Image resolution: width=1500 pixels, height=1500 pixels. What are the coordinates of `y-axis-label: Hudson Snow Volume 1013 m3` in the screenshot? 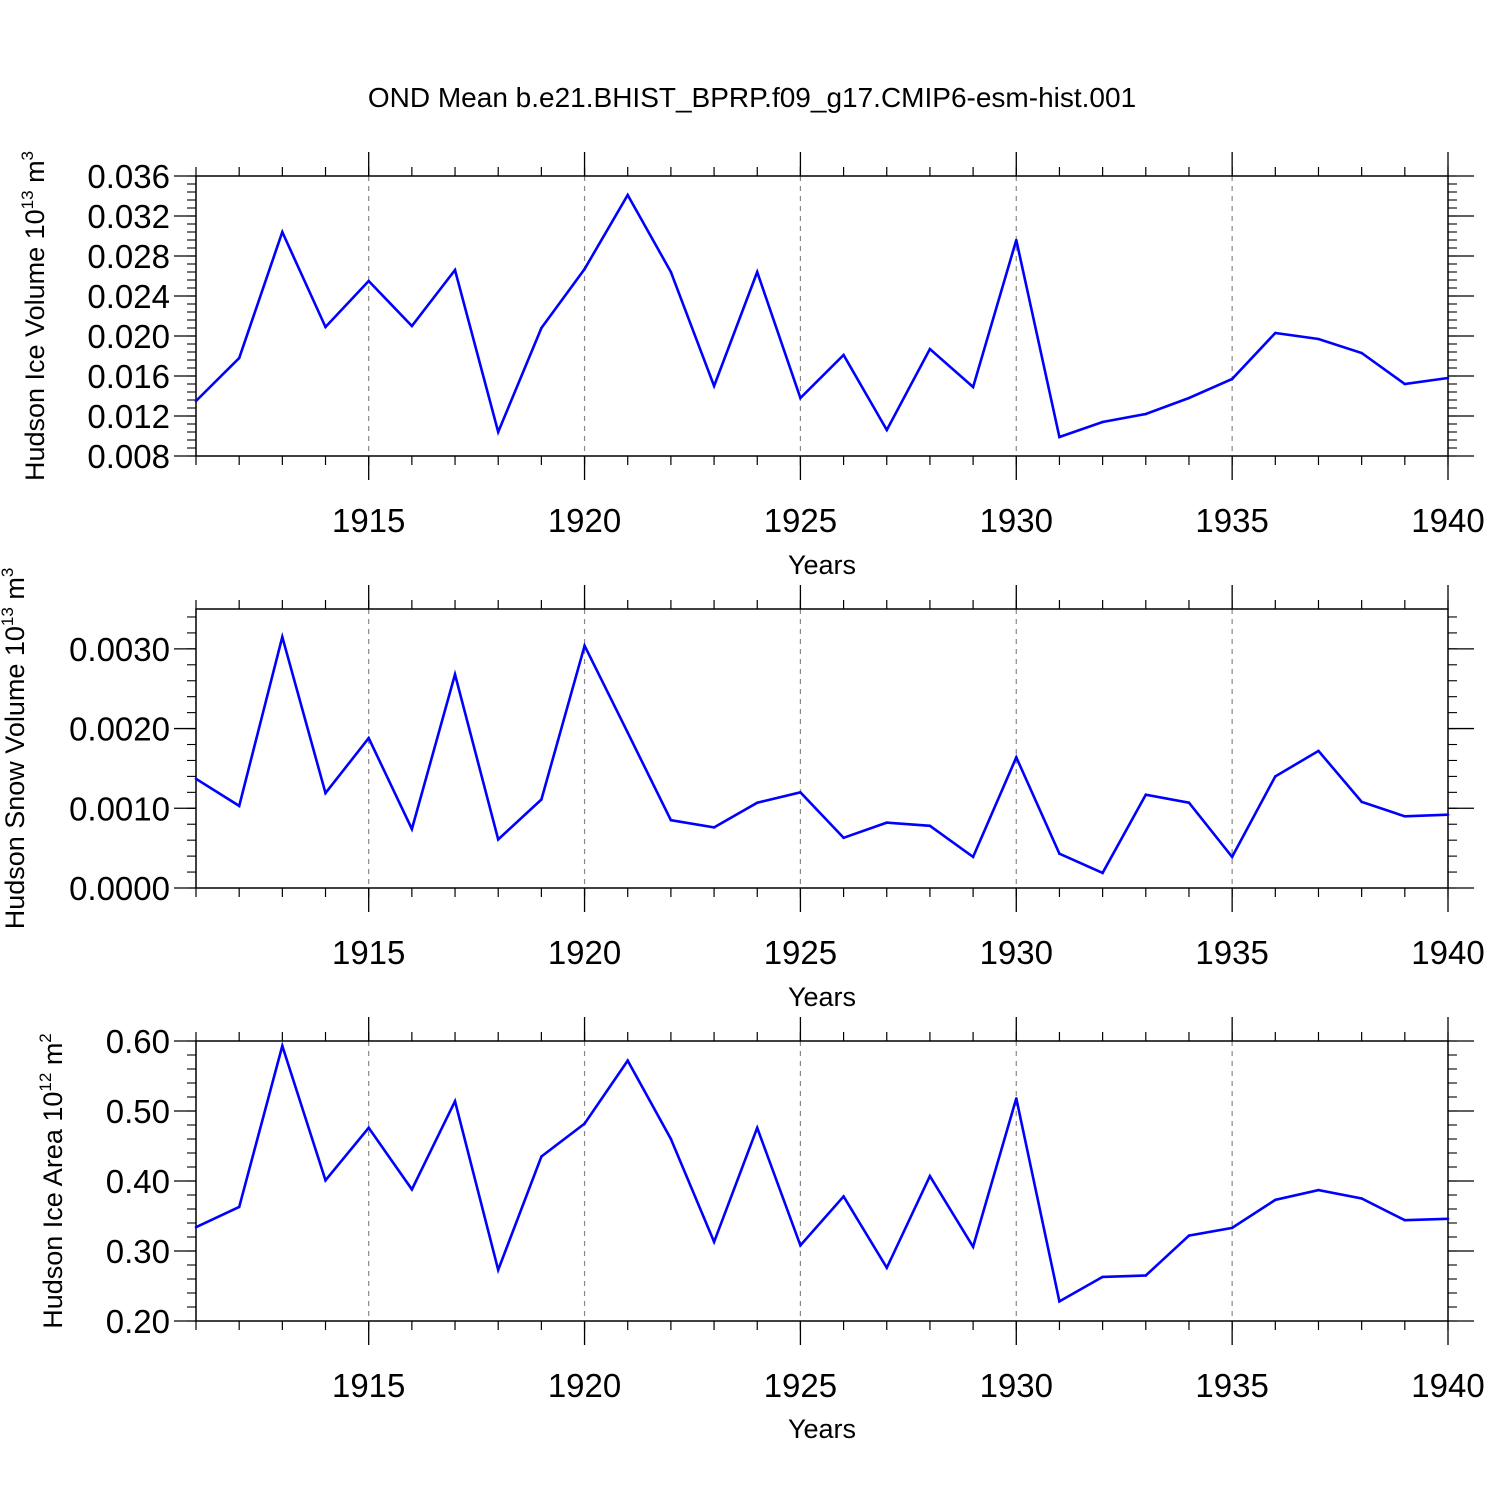 It's located at (15, 749).